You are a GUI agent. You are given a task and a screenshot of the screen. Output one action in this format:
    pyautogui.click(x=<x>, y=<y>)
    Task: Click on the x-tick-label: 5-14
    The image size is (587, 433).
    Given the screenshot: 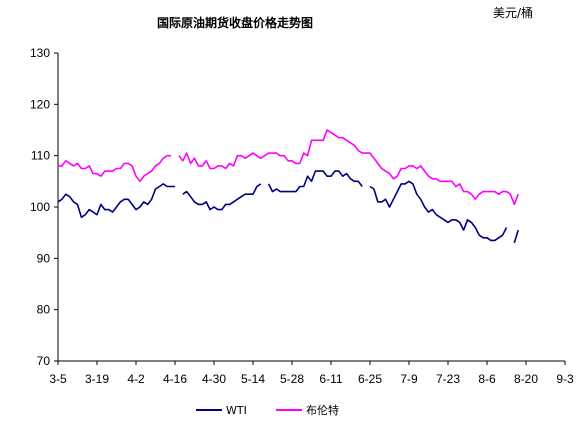 What is the action you would take?
    pyautogui.click(x=253, y=379)
    